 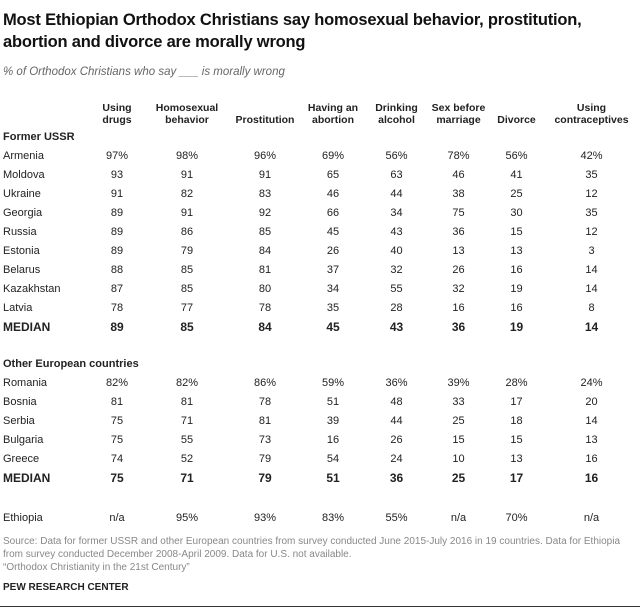 What do you see at coordinates (320, 269) in the screenshot?
I see `table-row: Belarus 88 85 81 37 32 26 16 14` at bounding box center [320, 269].